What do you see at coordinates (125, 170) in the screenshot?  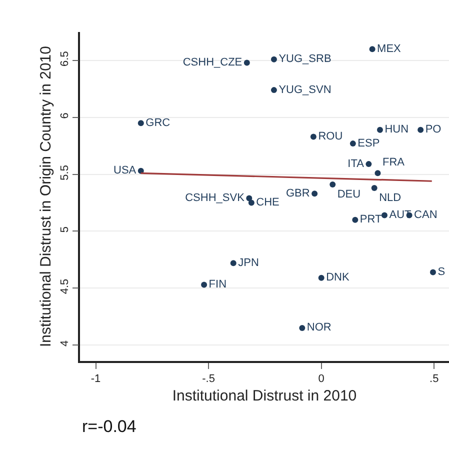 I see `series-label: USA` at bounding box center [125, 170].